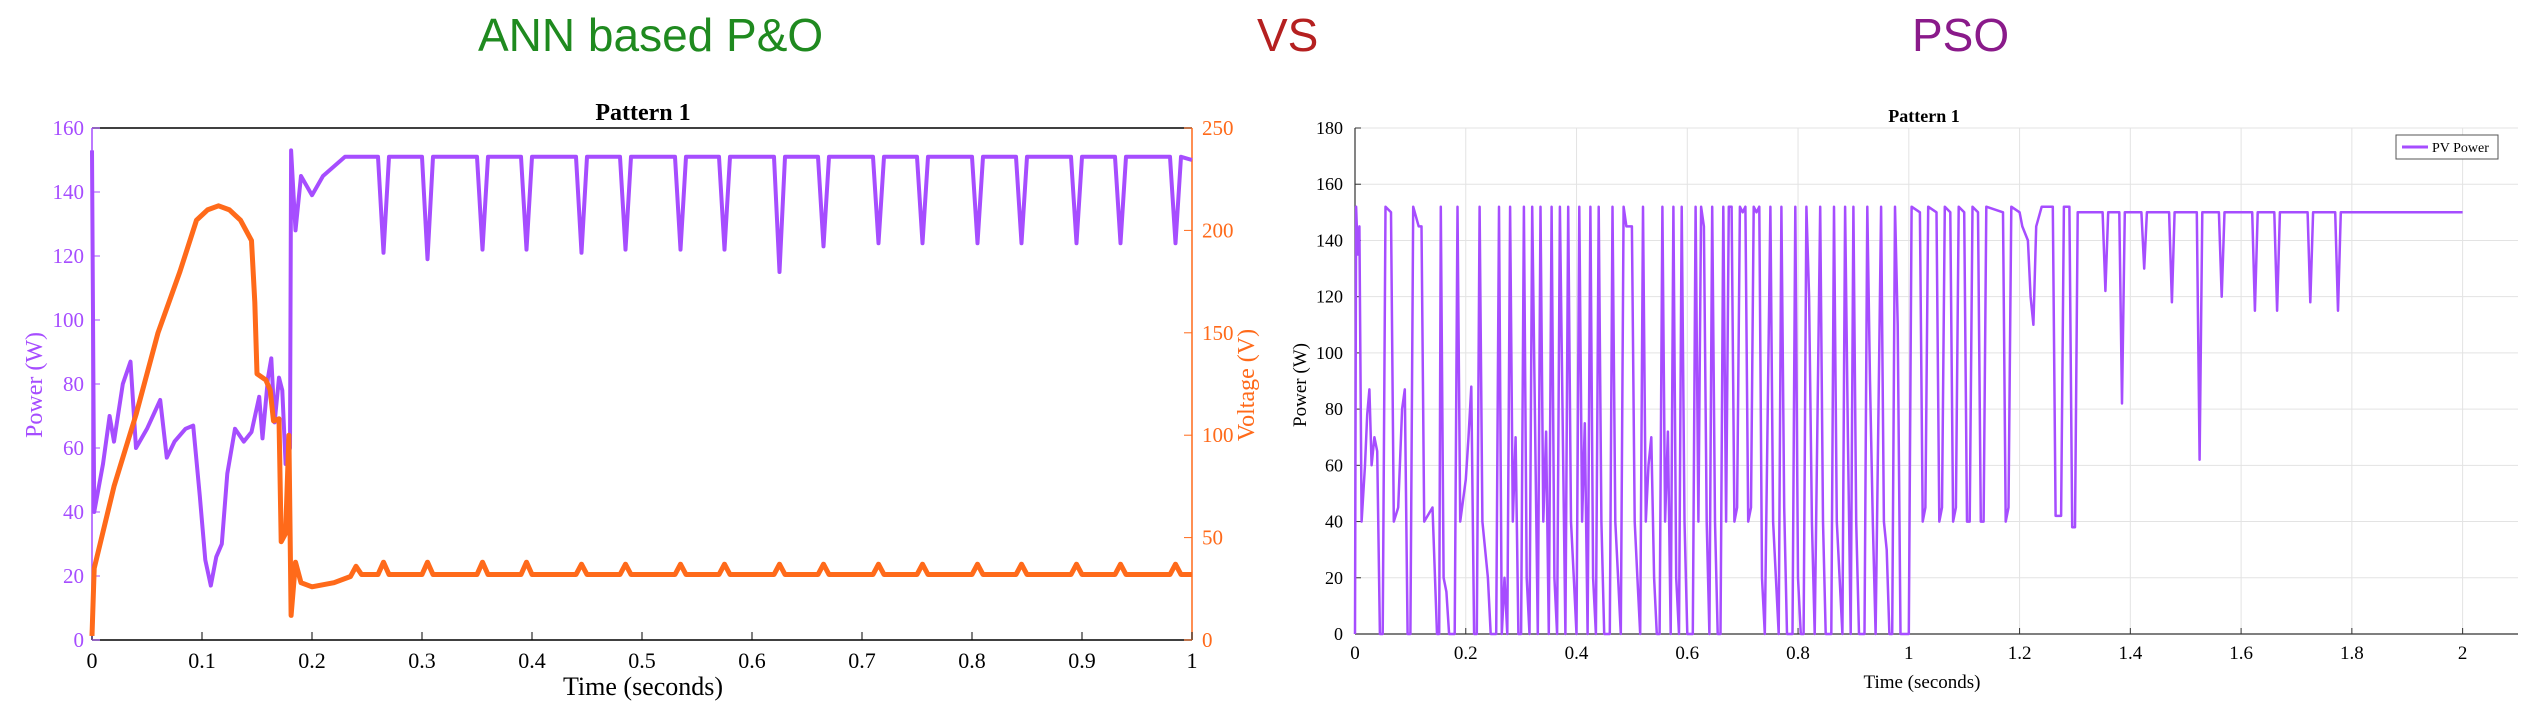  Describe the element at coordinates (69, 192) in the screenshot. I see `chart-left-ytick-label: 140` at that location.